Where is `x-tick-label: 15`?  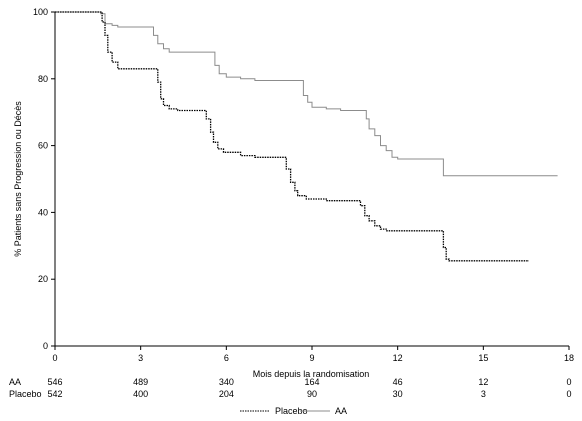
x-tick-label: 15 is located at coordinates (483, 358).